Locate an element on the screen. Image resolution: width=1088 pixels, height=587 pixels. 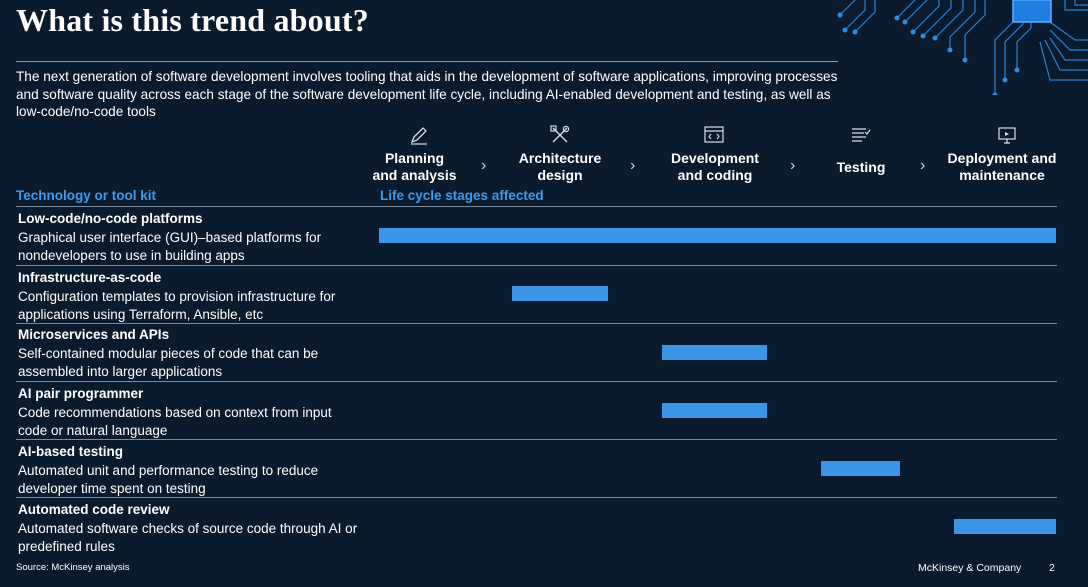
title-divider is located at coordinates (427, 61).